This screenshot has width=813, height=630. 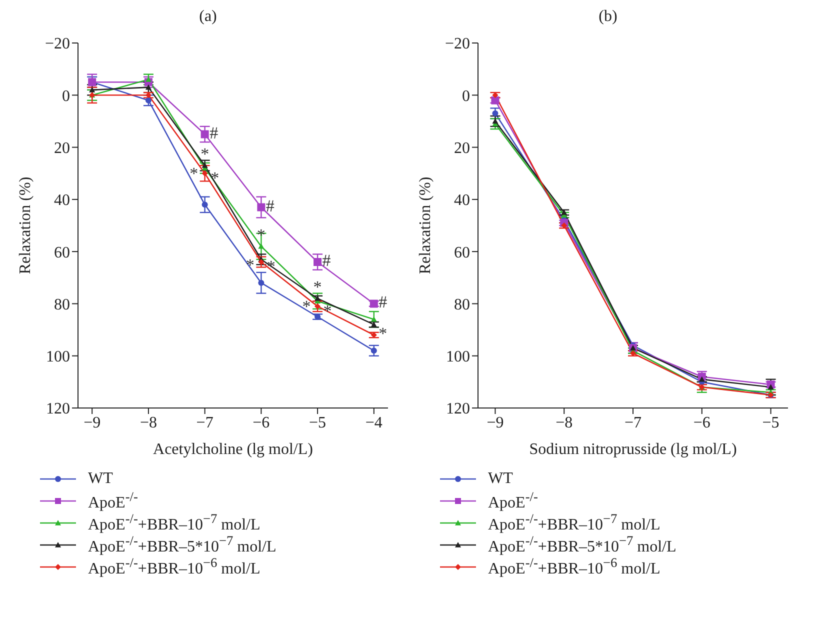 What do you see at coordinates (208, 17) in the screenshot?
I see `chart-title: (a)` at bounding box center [208, 17].